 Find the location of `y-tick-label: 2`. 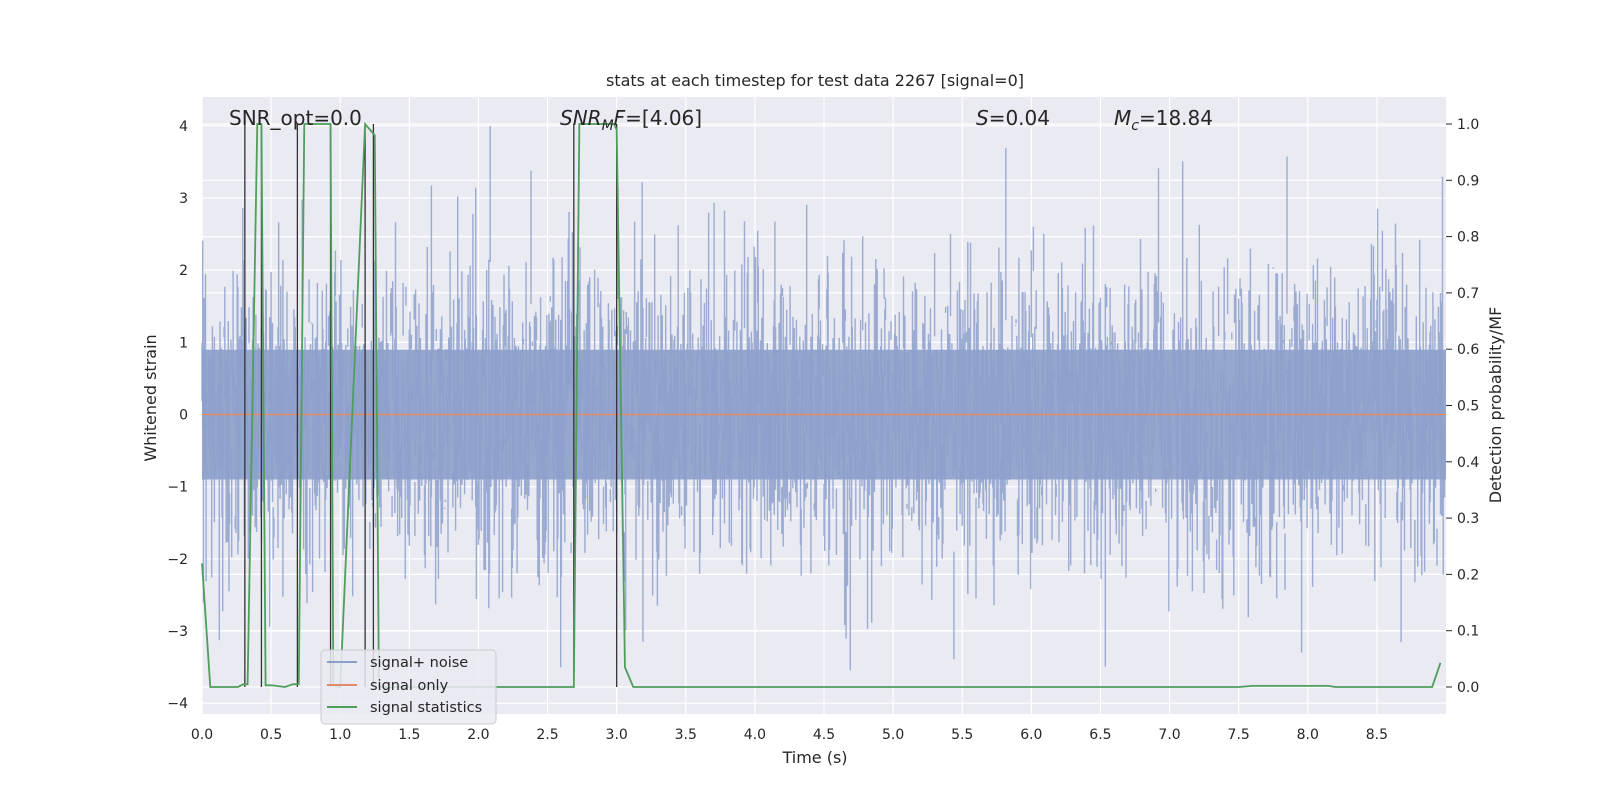

y-tick-label: 2 is located at coordinates (183, 271).